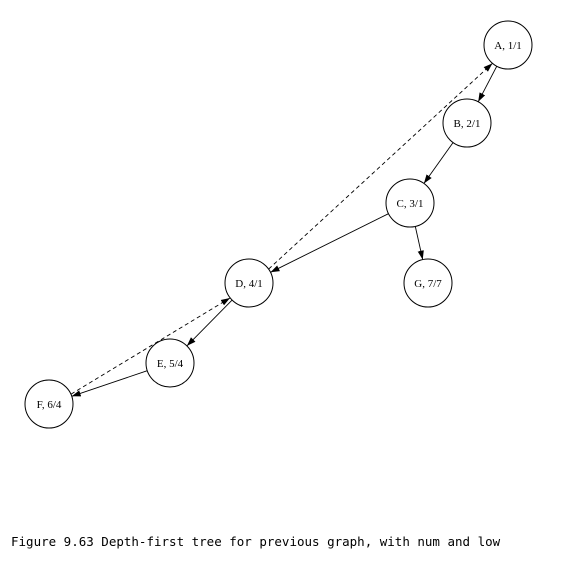 This screenshot has width=583, height=564. I want to click on node-label-d: D, 4/1, so click(249, 284).